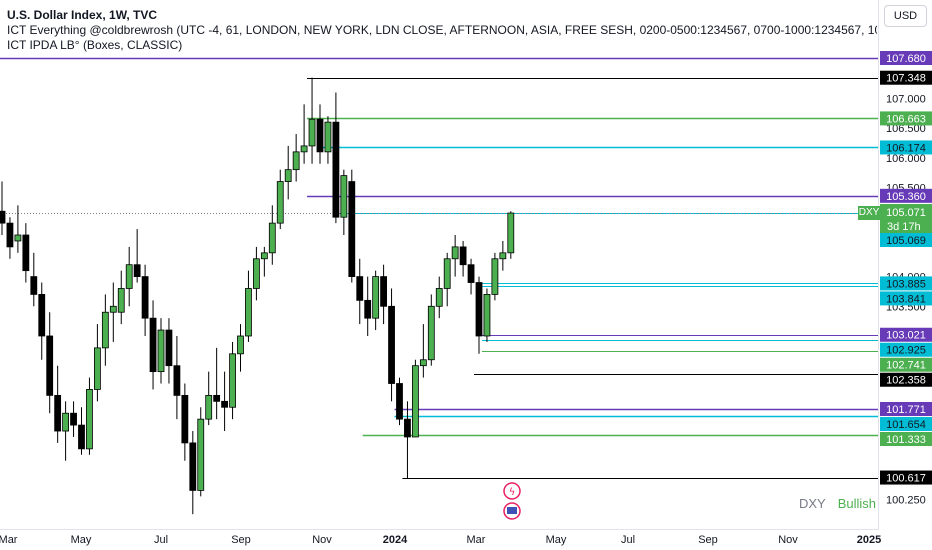  What do you see at coordinates (869, 213) in the screenshot?
I see `symbol-tag: DXY` at bounding box center [869, 213].